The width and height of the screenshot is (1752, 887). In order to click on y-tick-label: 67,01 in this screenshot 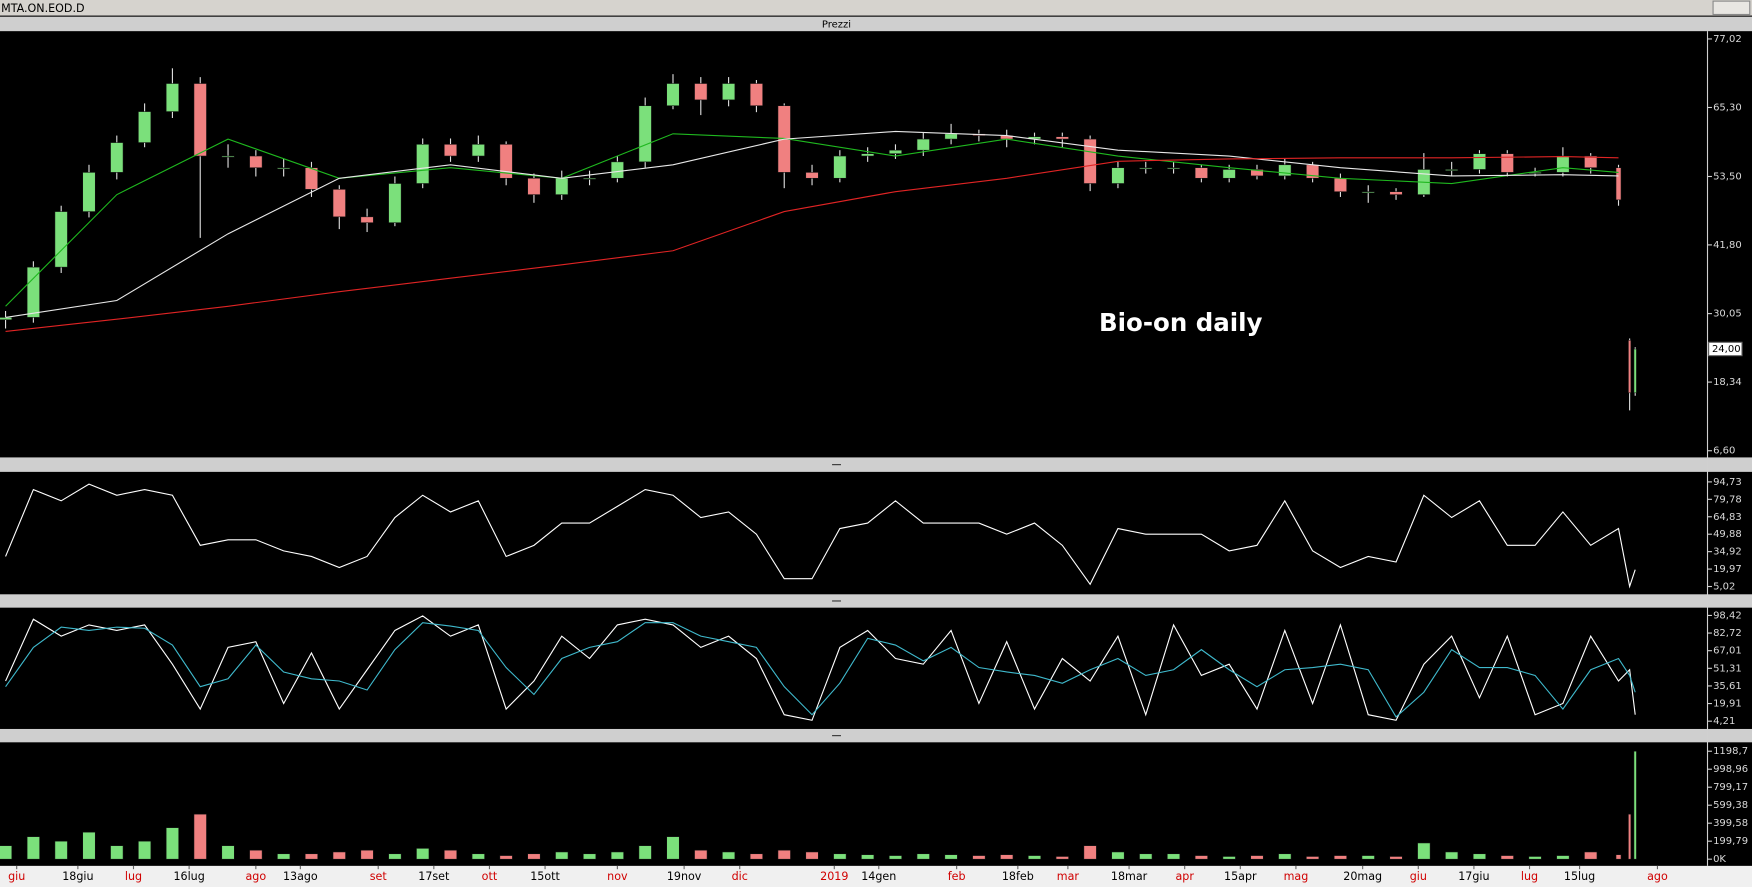, I will do `click(1727, 651)`.